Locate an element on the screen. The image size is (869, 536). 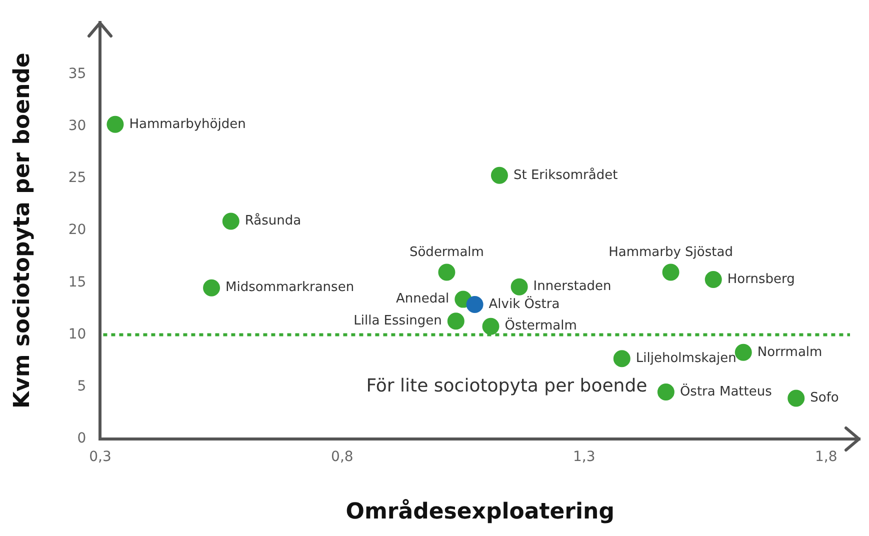
y-tick-label: 0 is located at coordinates (81, 438).